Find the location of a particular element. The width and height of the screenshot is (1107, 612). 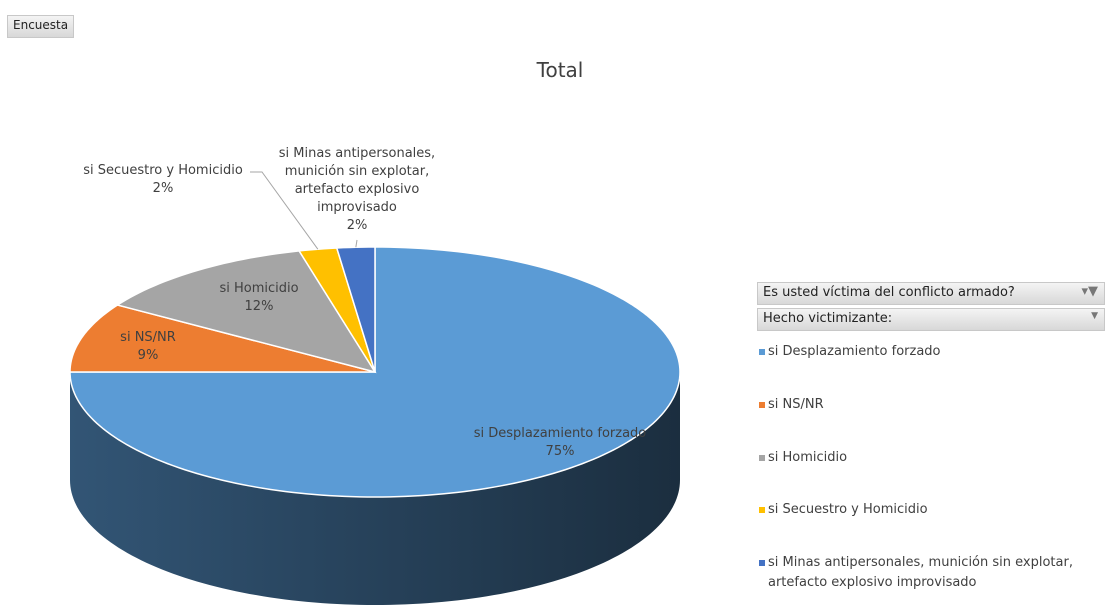

data-label: si Desplazamiento forzado 75% is located at coordinates (560, 443).